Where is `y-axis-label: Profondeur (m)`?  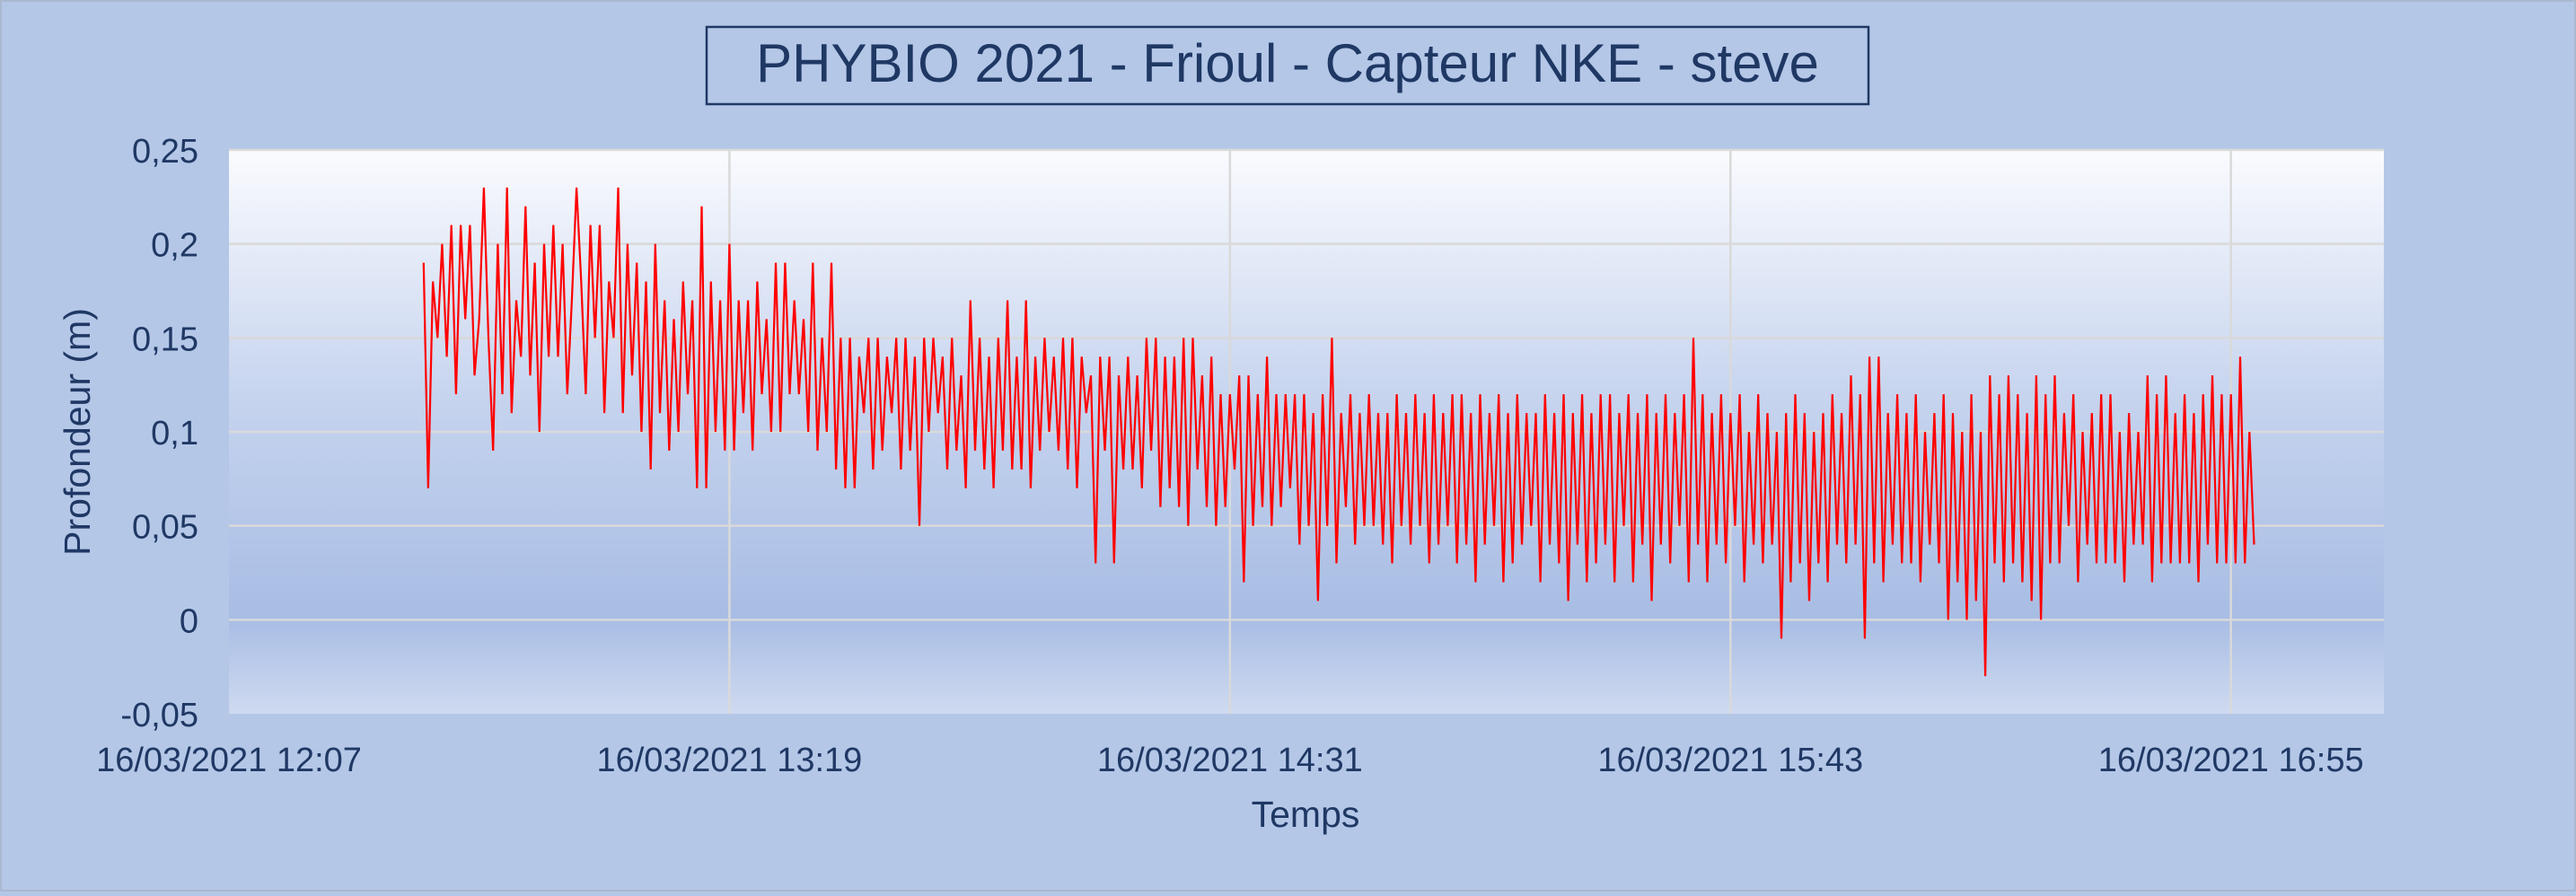 y-axis-label: Profondeur (m) is located at coordinates (77, 432).